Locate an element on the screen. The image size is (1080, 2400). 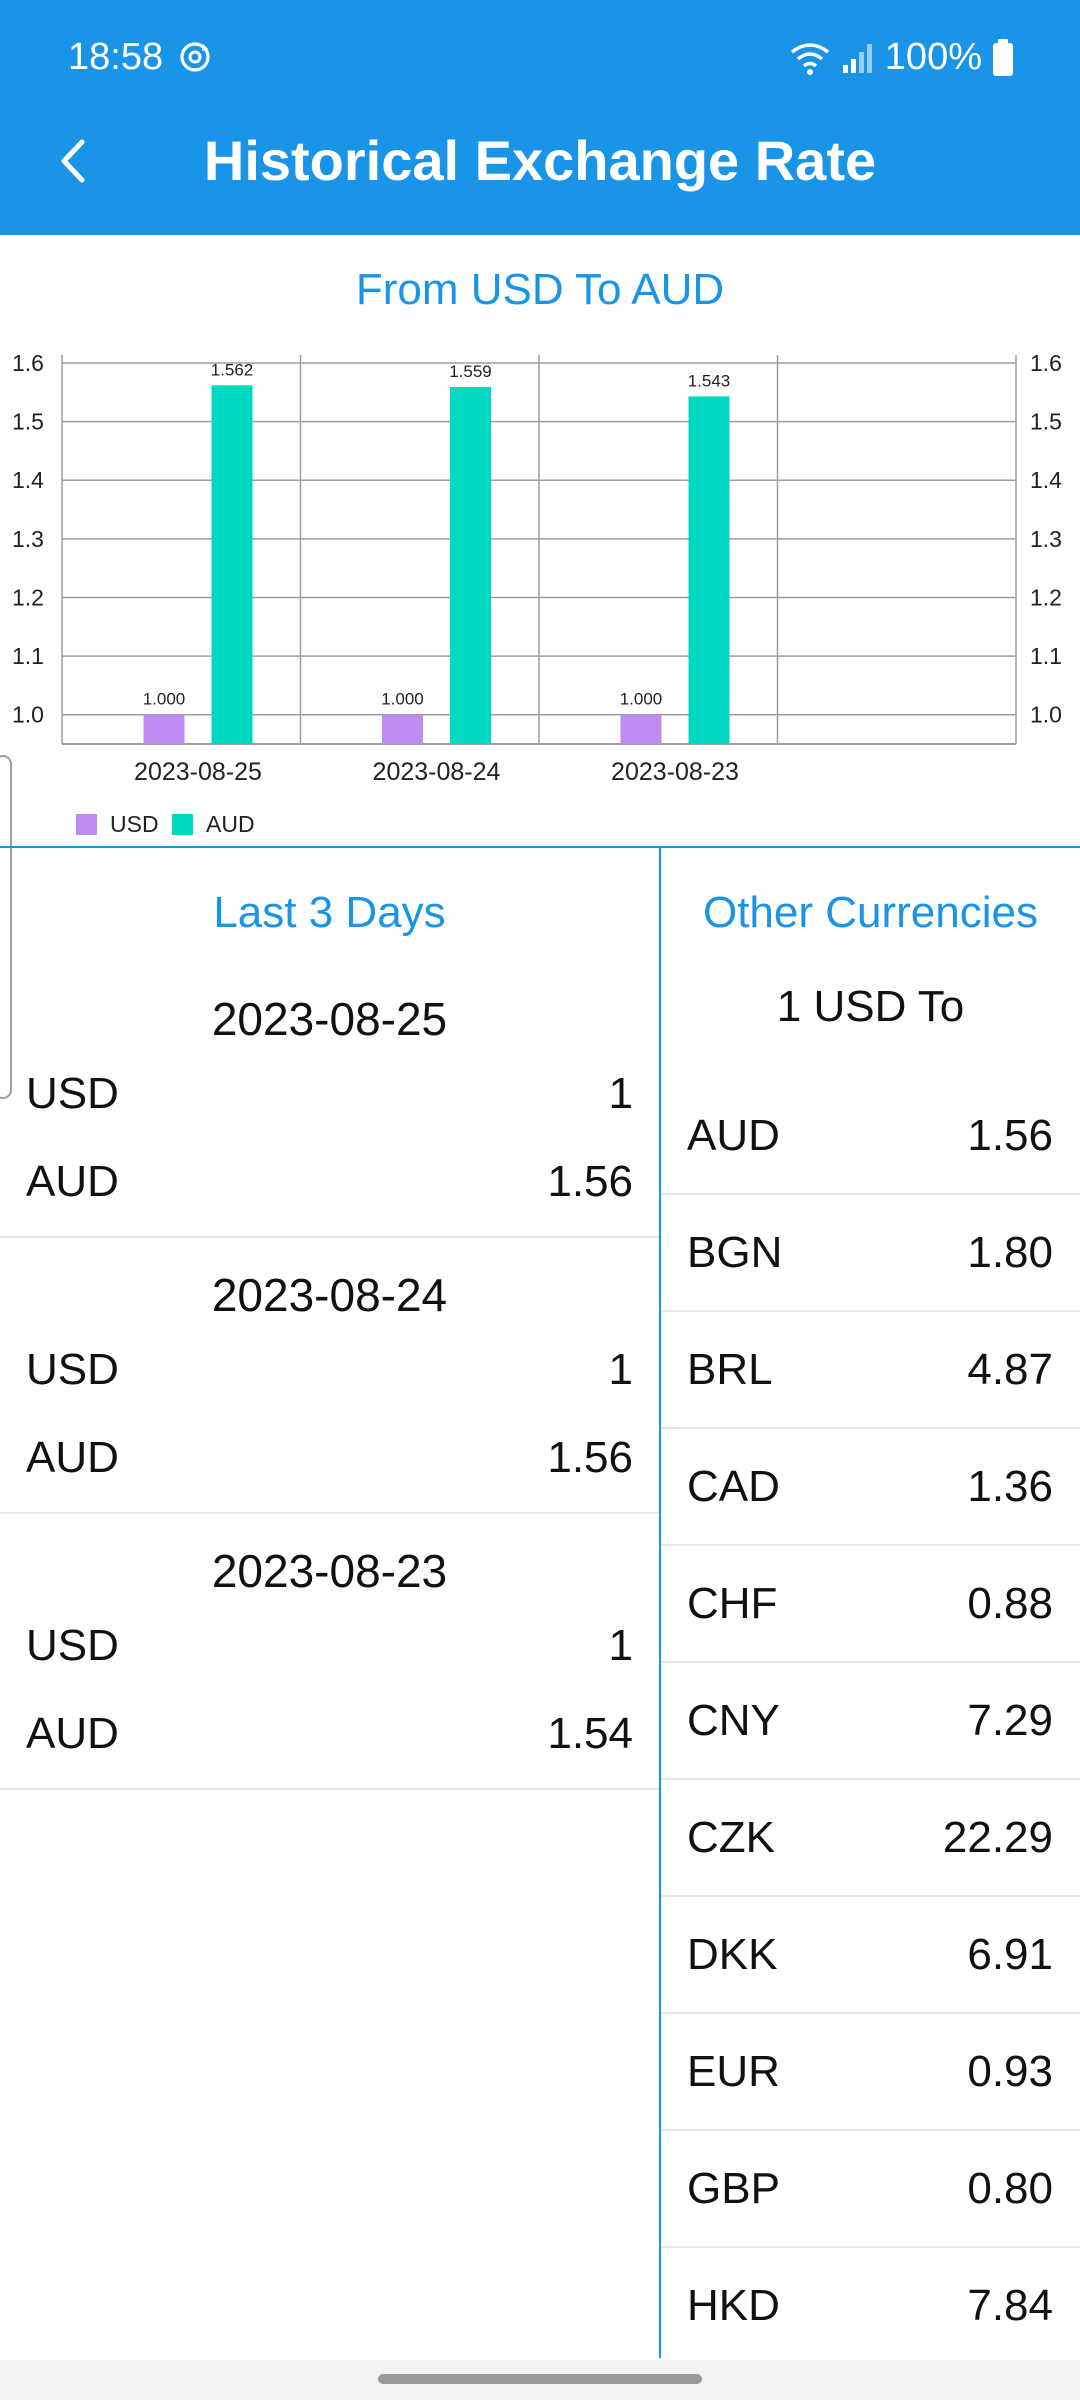
currency-row-czk: CZK 22.29 is located at coordinates (870, 1838).